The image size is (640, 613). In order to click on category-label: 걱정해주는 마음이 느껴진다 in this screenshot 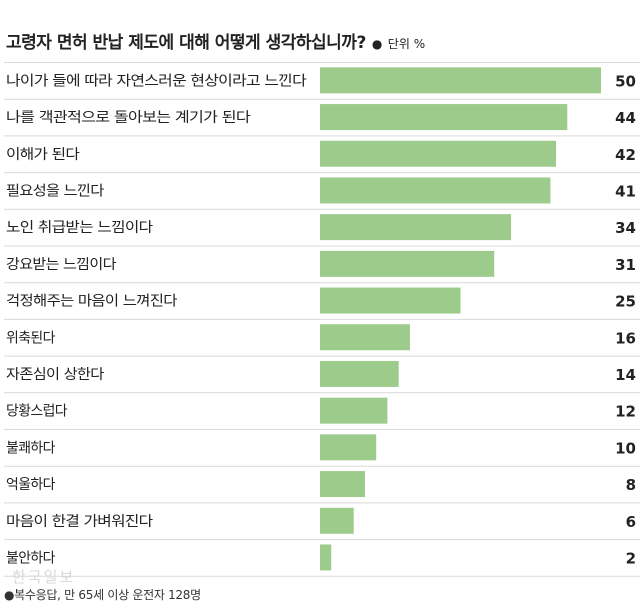, I will do `click(92, 302)`.